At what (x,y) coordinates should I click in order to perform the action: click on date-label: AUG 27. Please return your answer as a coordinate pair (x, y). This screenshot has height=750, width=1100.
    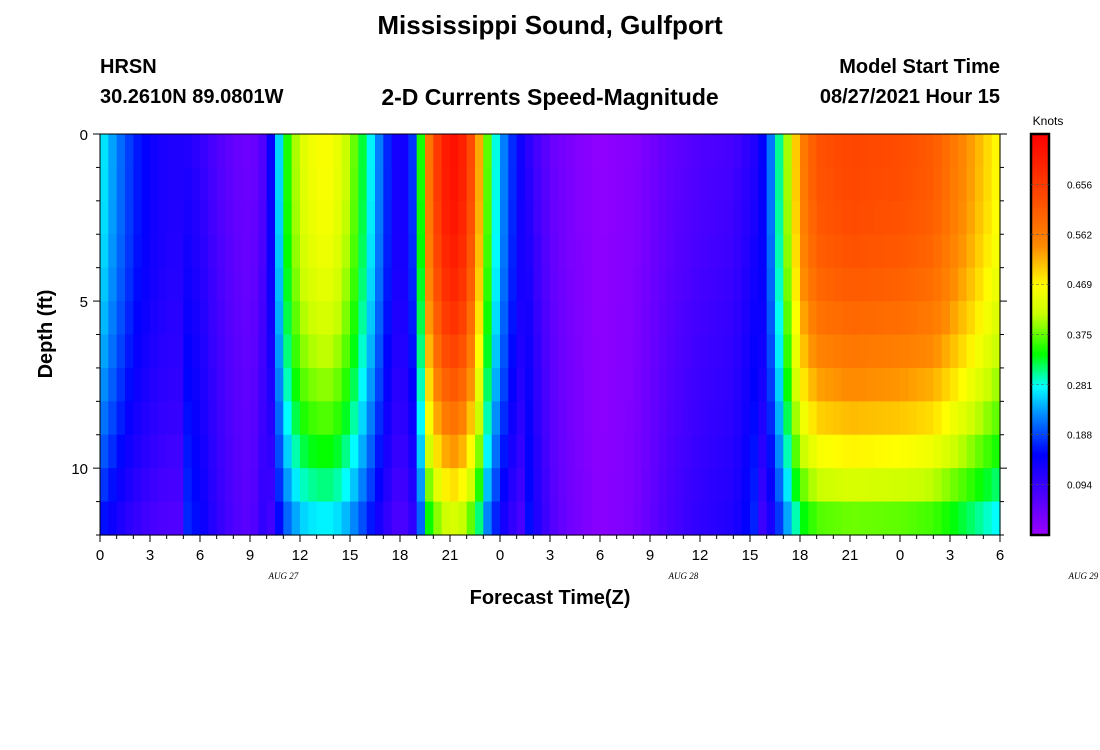
    Looking at the image, I should click on (282, 576).